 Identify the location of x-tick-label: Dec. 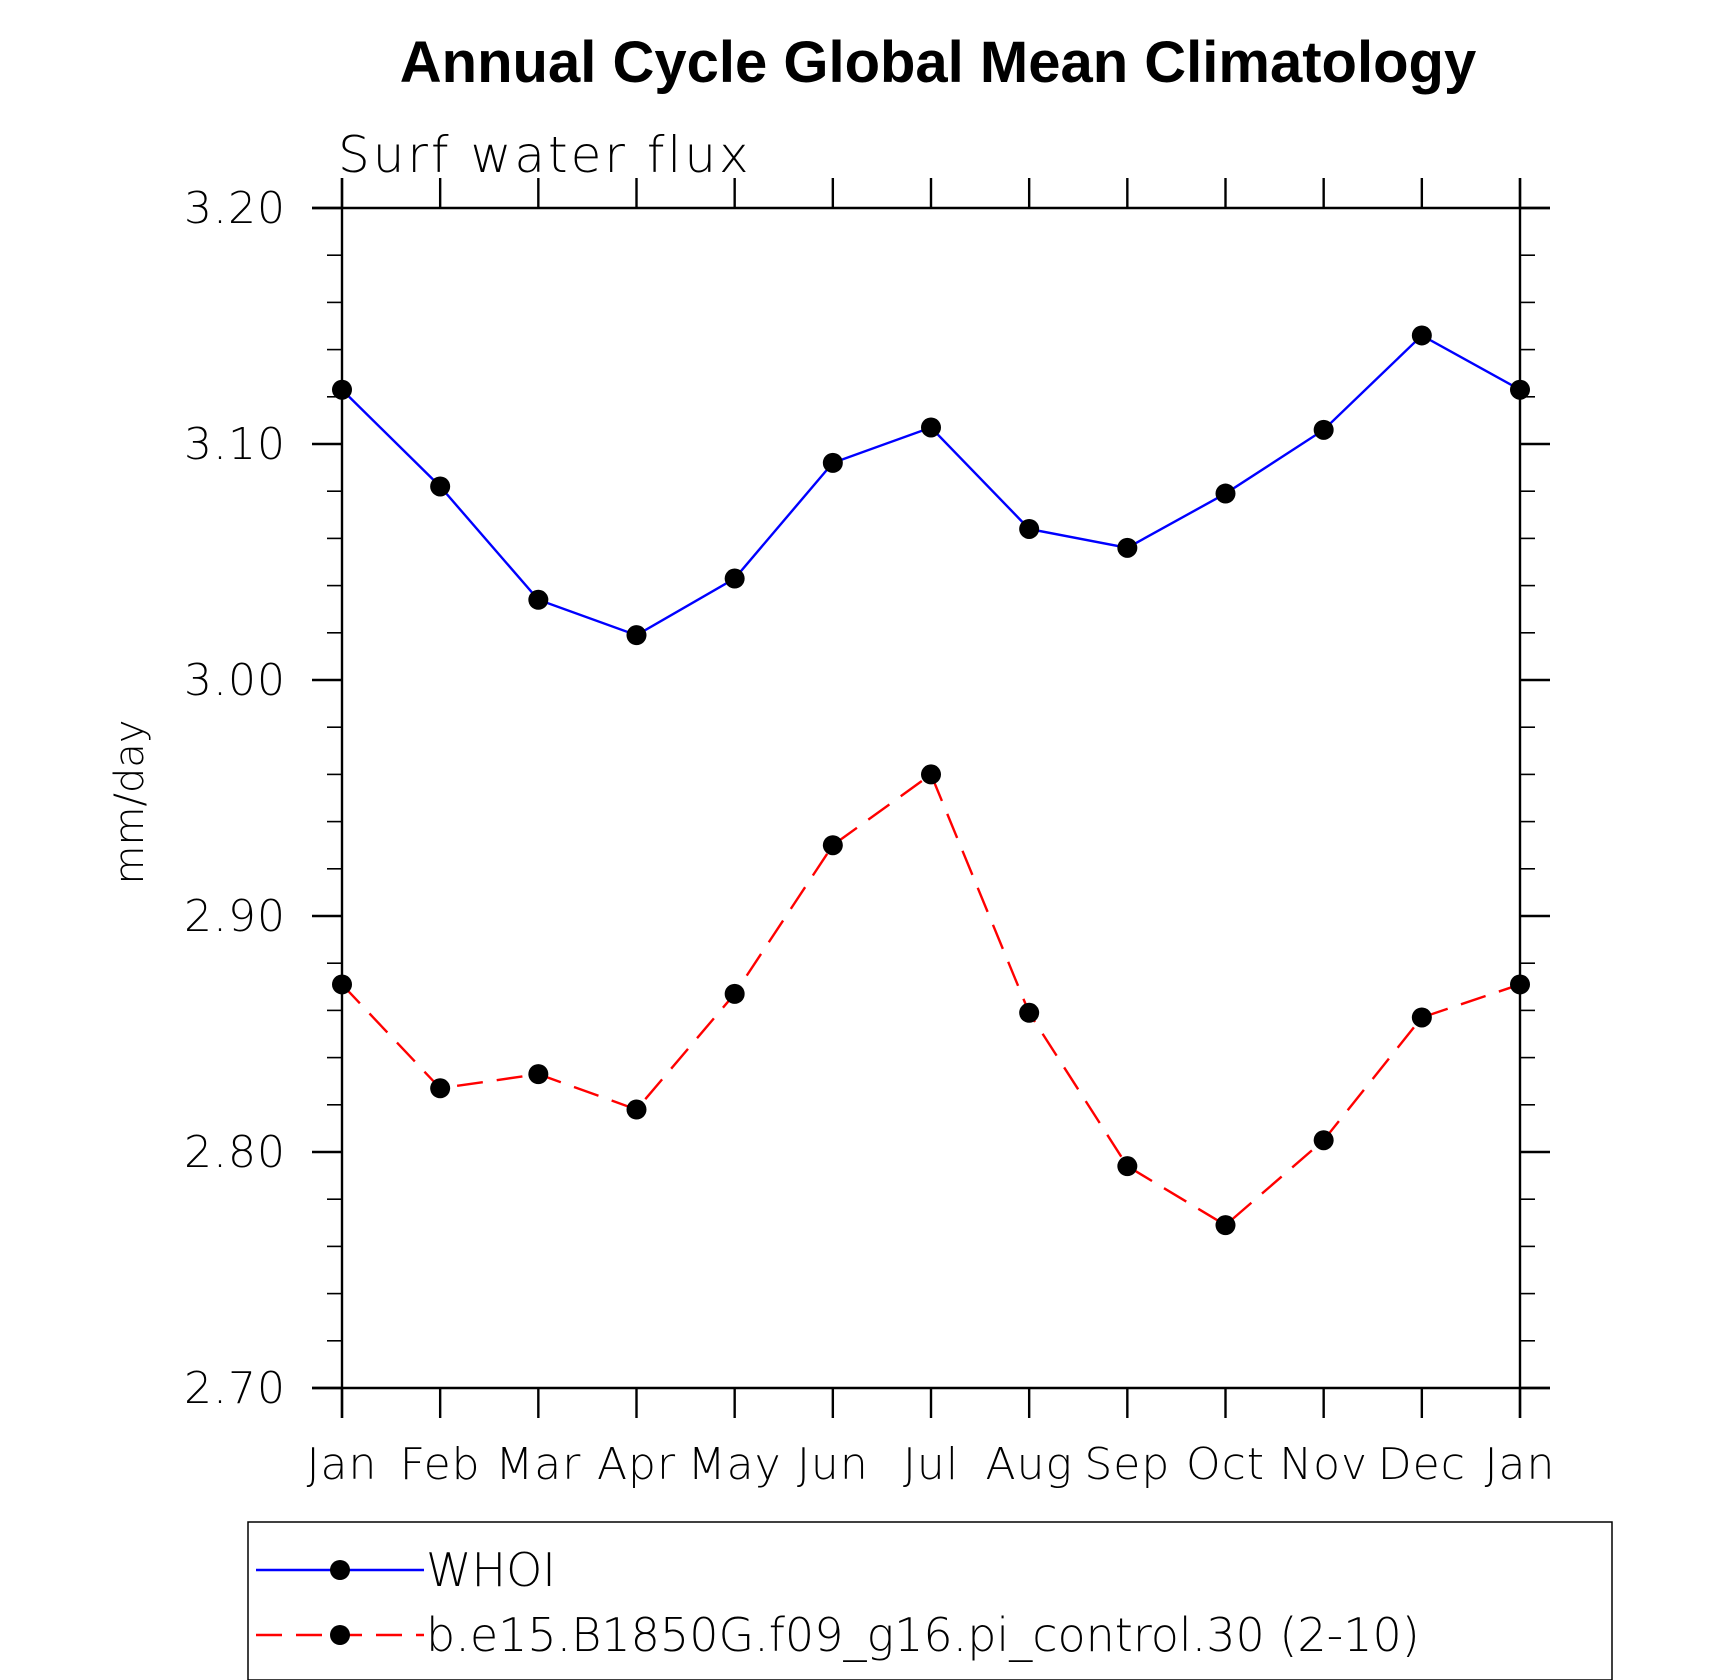
(1422, 1464).